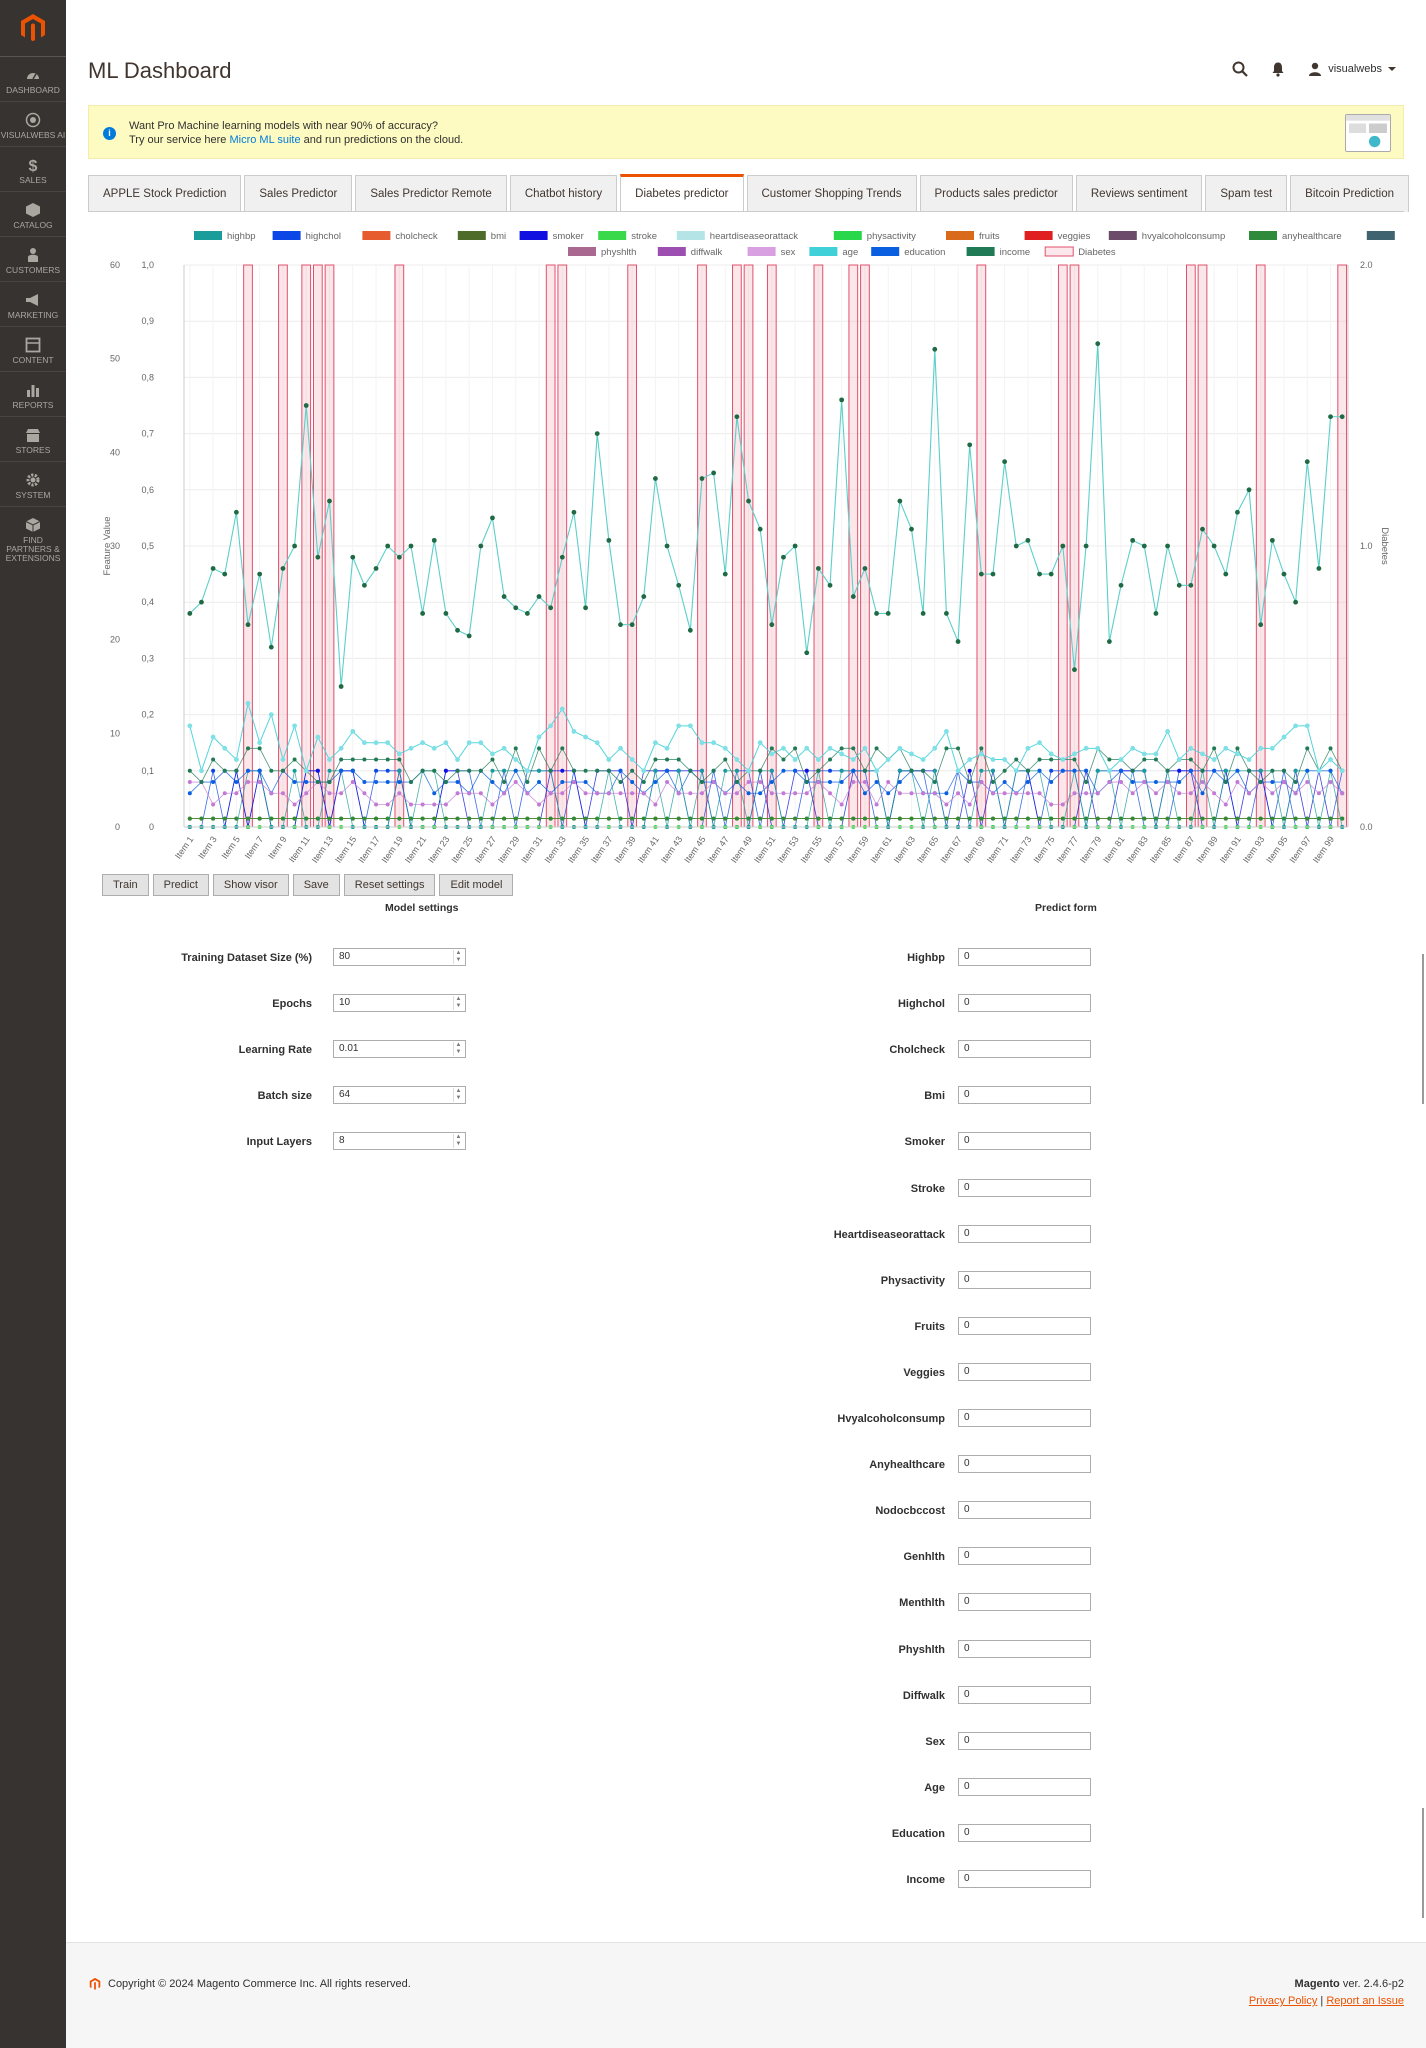 The width and height of the screenshot is (1426, 2048). What do you see at coordinates (831, 193) in the screenshot?
I see `tab-customer-shopping-trends: Customer Shopping Trends` at bounding box center [831, 193].